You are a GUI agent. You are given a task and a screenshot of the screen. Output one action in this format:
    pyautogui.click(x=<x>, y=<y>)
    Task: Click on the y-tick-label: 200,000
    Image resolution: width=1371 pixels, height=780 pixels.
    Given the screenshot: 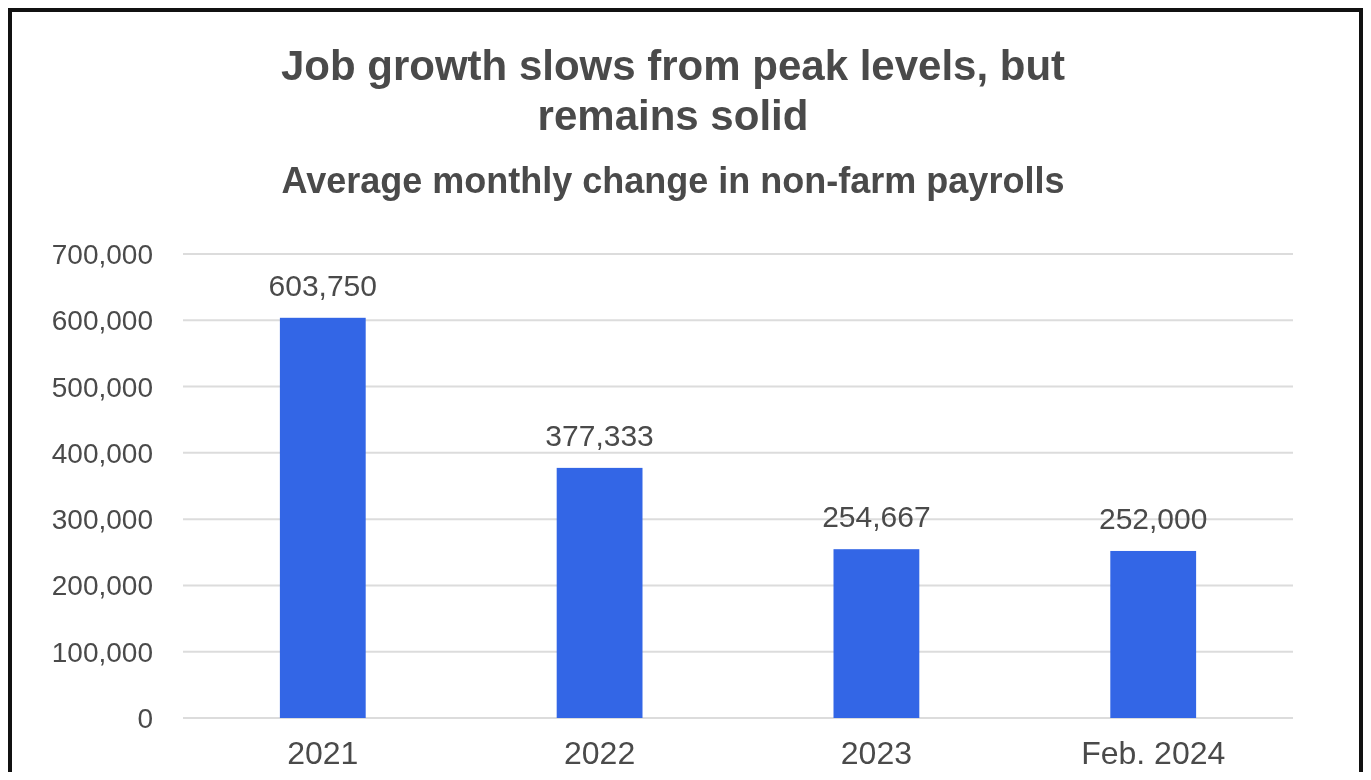 What is the action you would take?
    pyautogui.click(x=102, y=586)
    